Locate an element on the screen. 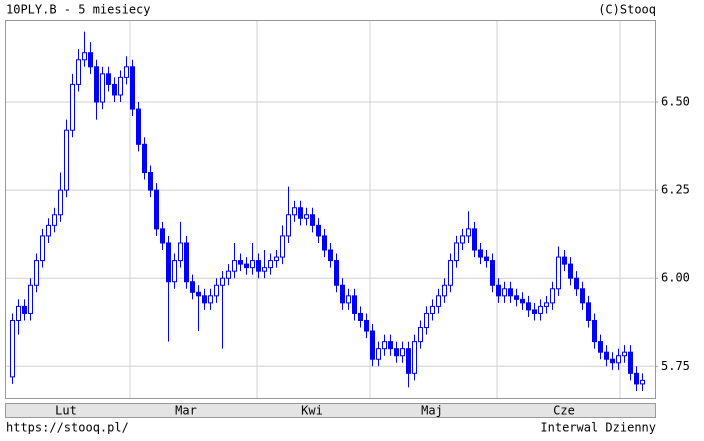 This screenshot has width=704, height=441. x-tick-label: Lut is located at coordinates (66, 411).